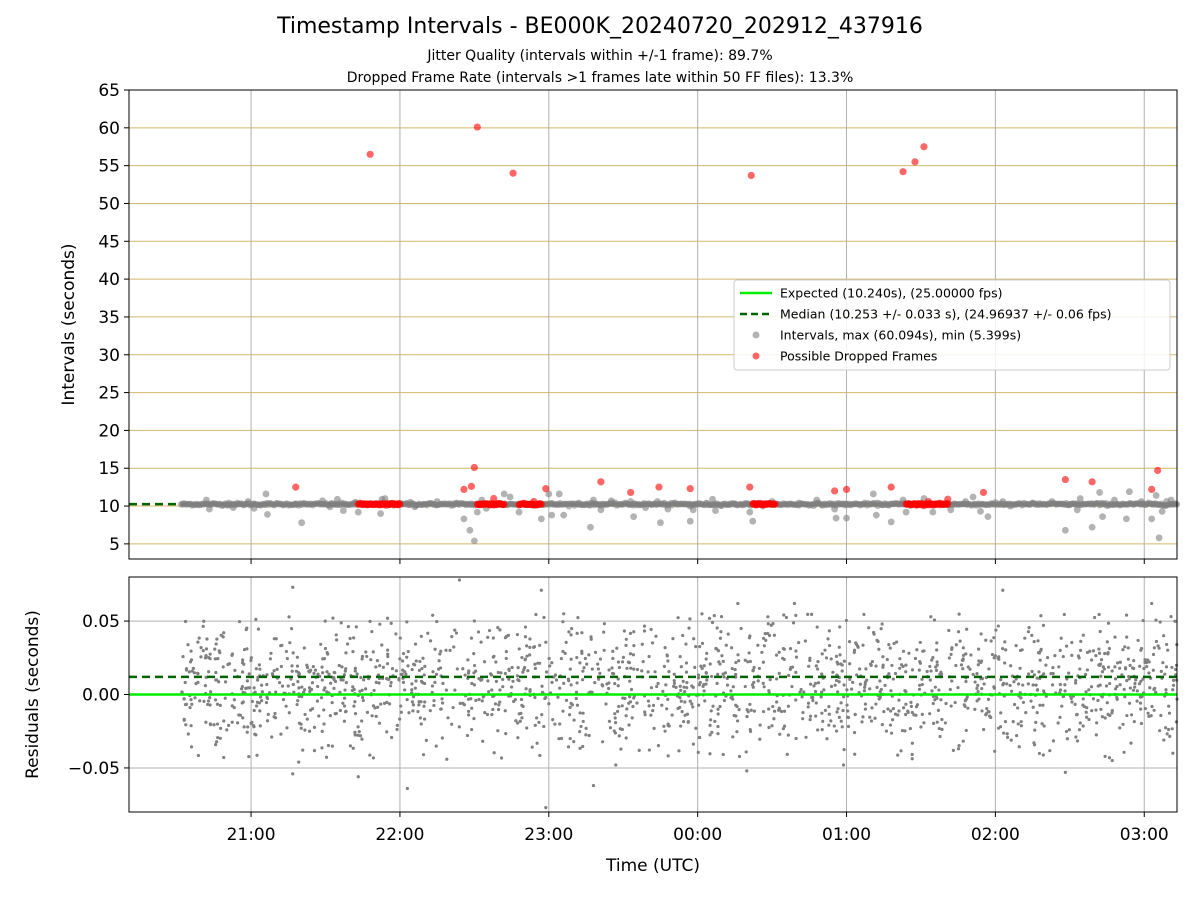 The width and height of the screenshot is (1200, 900). Describe the element at coordinates (94, 769) in the screenshot. I see `residuals-ytick-label: −0.05` at that location.